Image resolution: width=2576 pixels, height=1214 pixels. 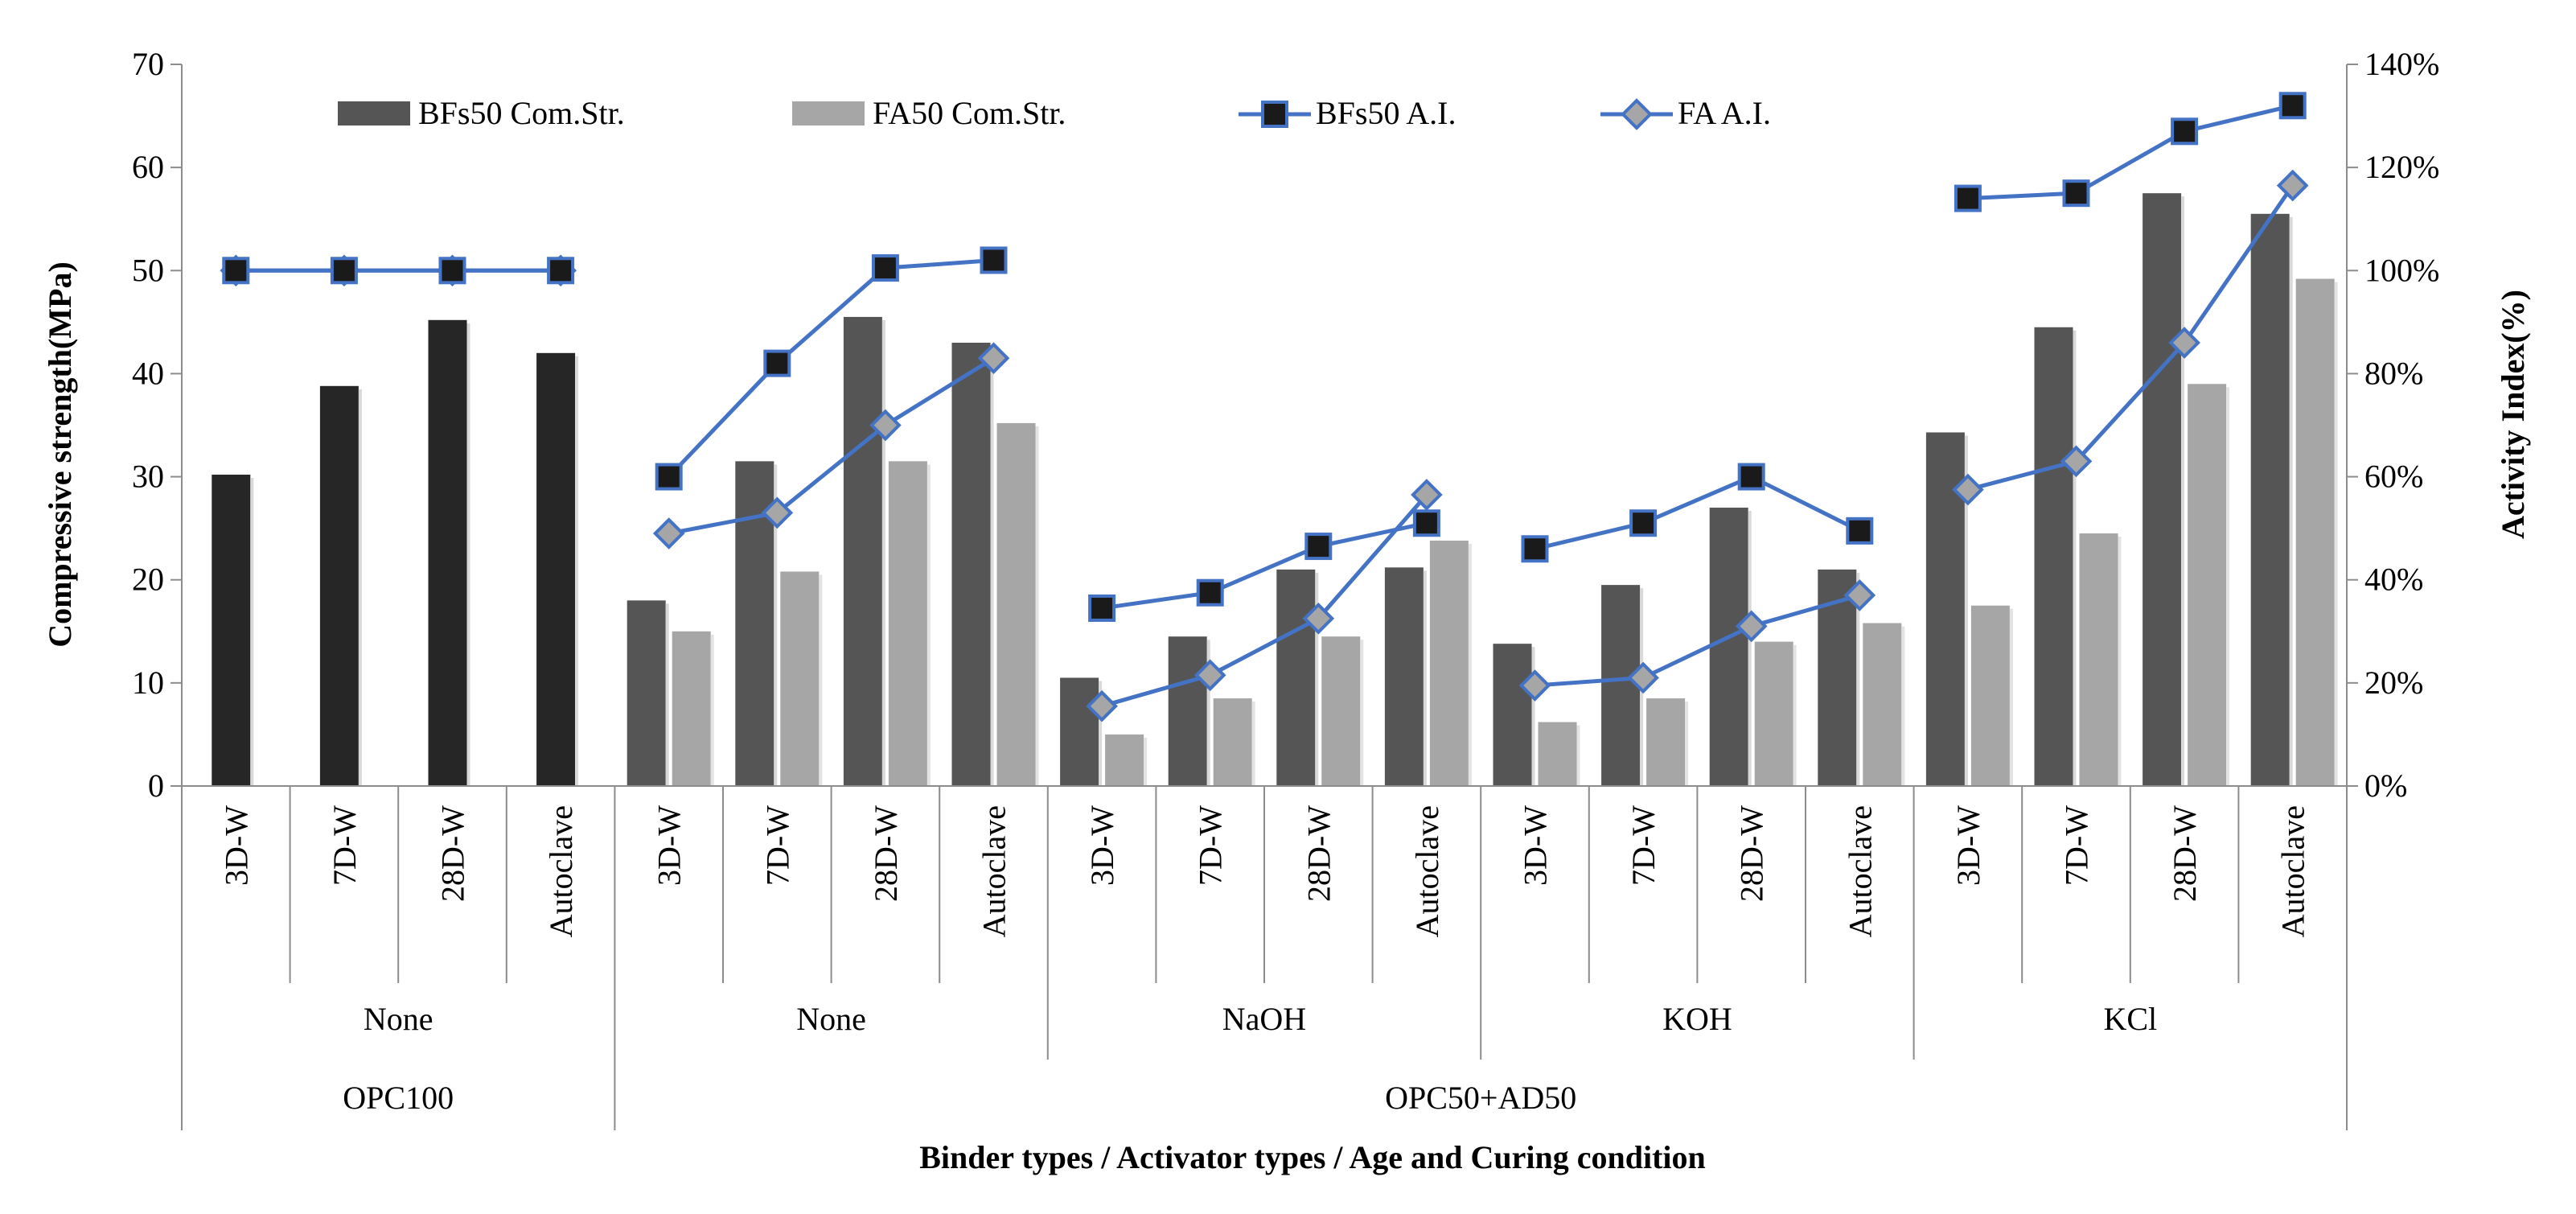 I want to click on activator-group-label: KOH, so click(x=1697, y=1019).